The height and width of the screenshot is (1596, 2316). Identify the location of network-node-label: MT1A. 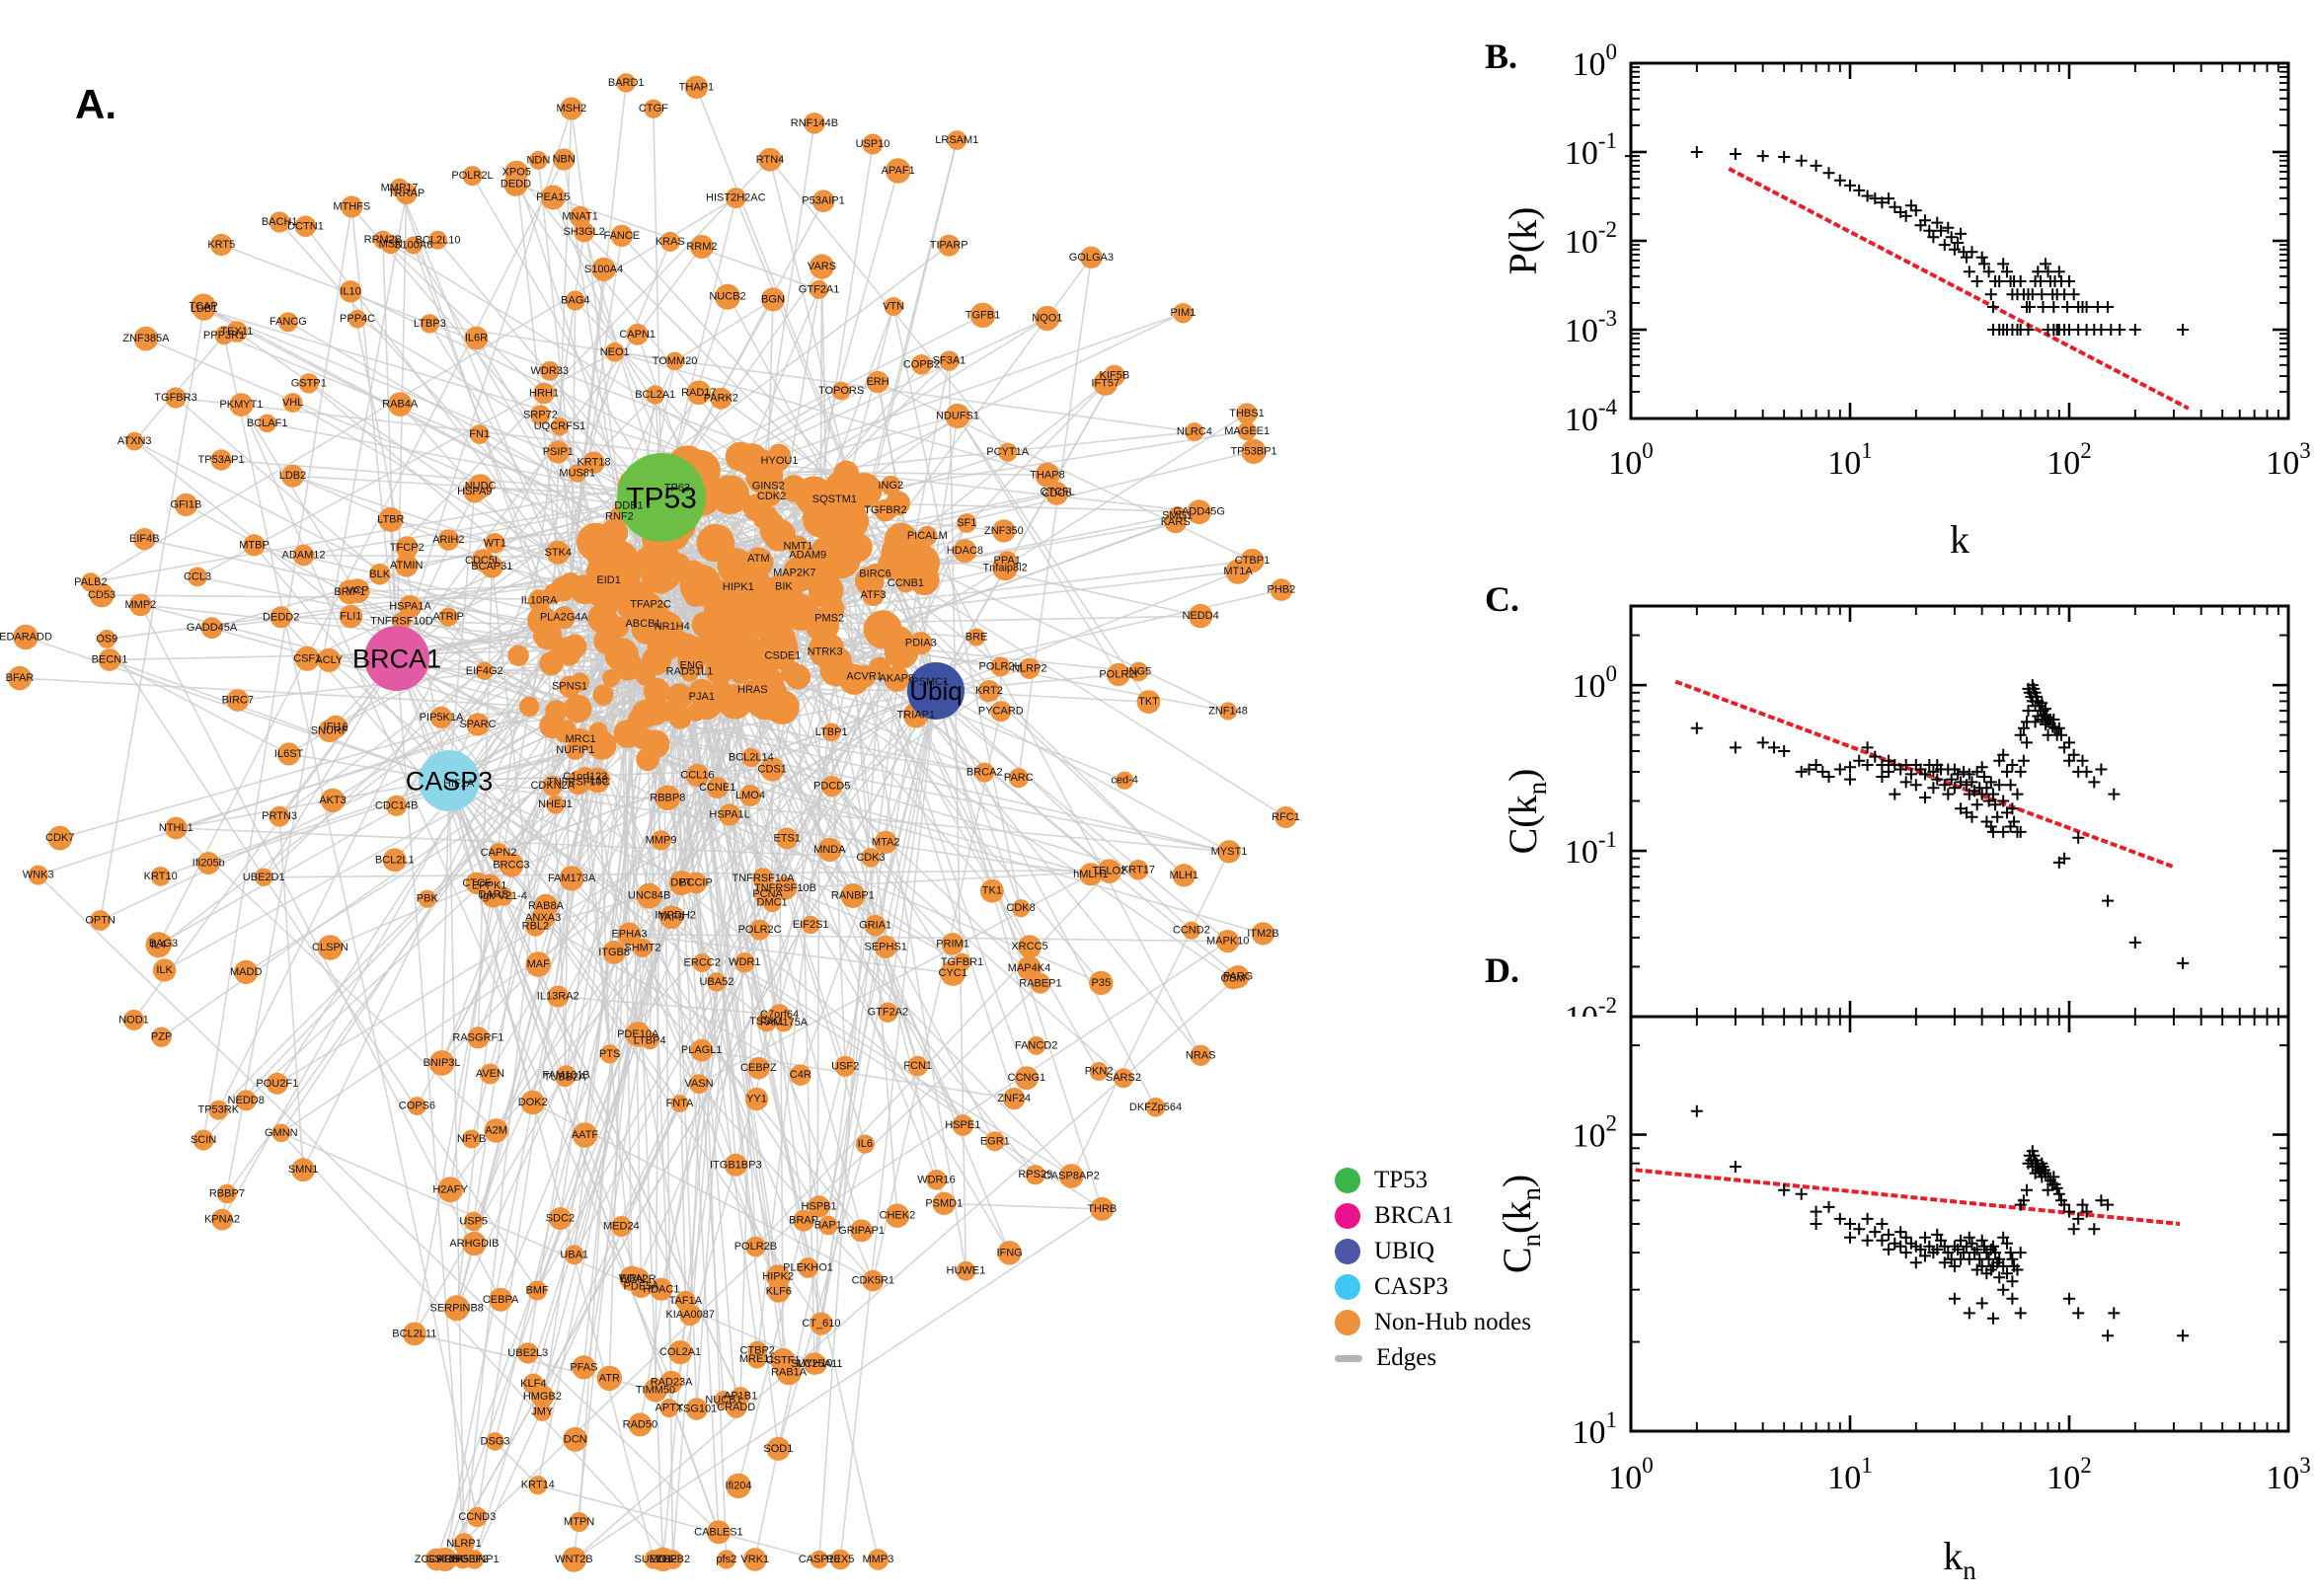
(1238, 571).